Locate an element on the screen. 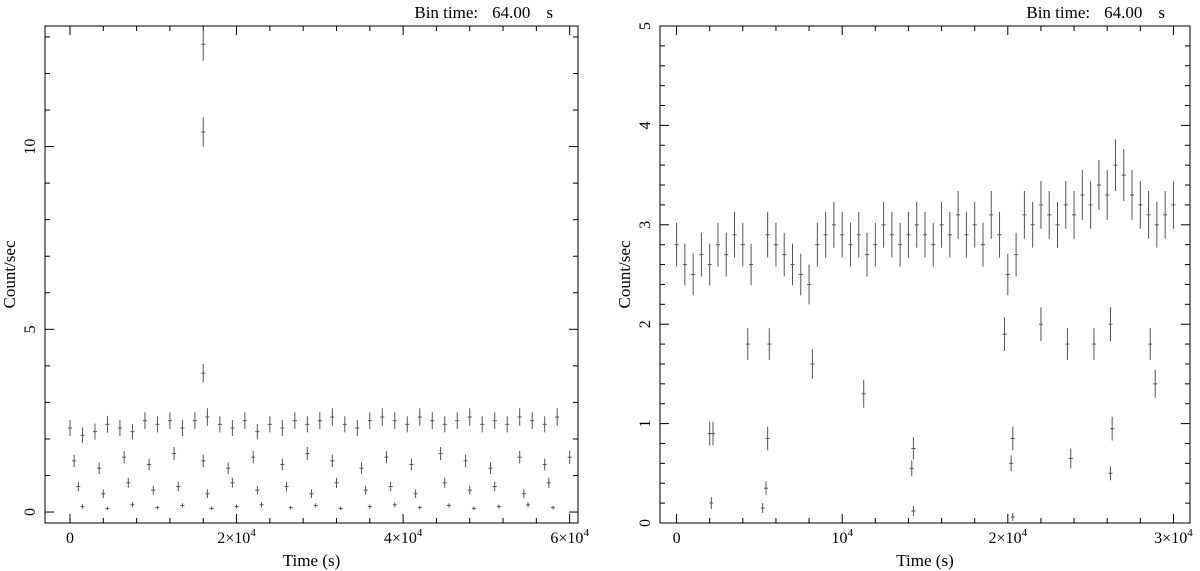 The image size is (1200, 571). x-tick-base: 2×10 is located at coordinates (1005, 538).